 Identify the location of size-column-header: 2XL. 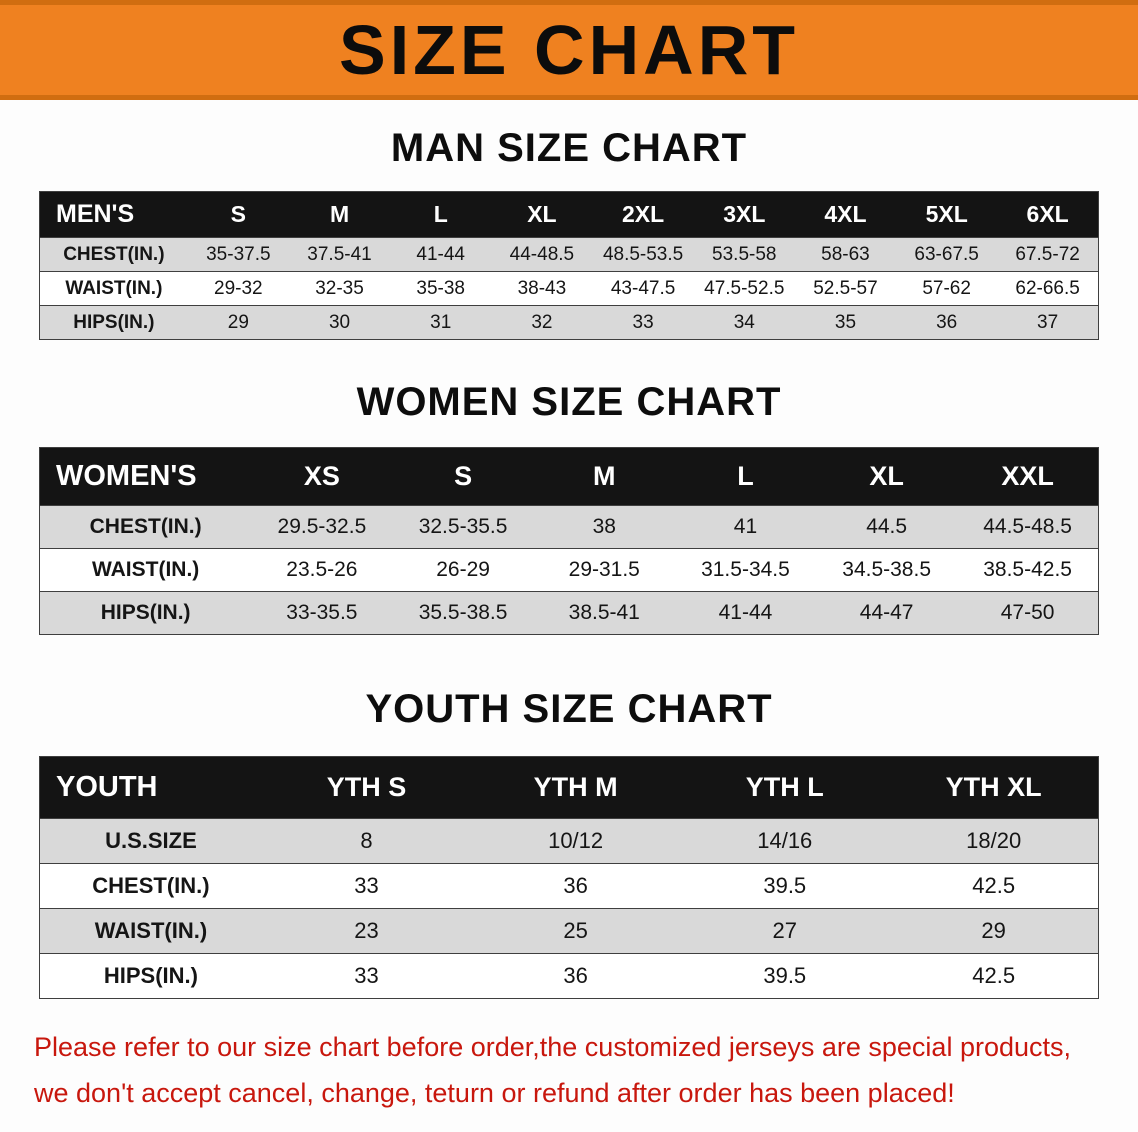
(643, 214).